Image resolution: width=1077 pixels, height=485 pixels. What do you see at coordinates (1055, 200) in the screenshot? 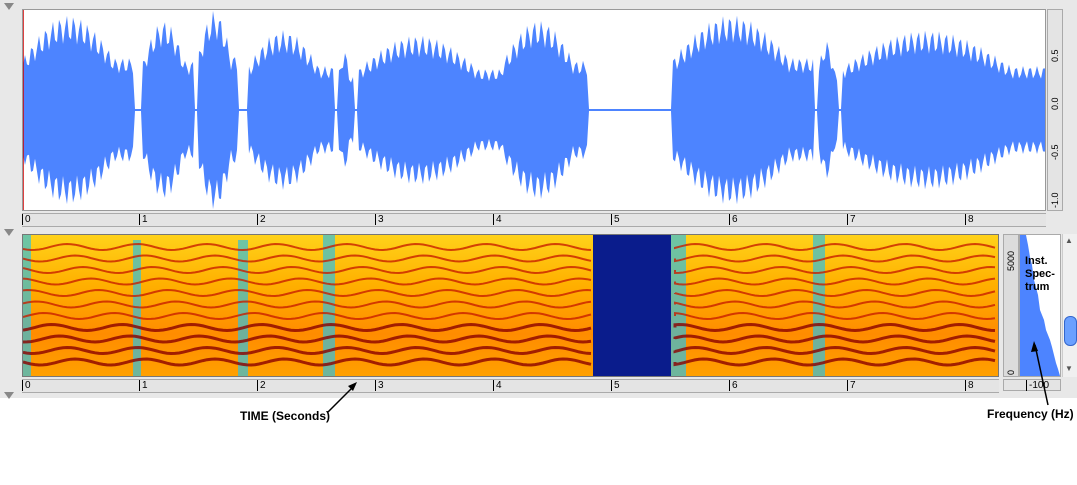
I see `amplitude-tick-label: -1.0` at bounding box center [1055, 200].